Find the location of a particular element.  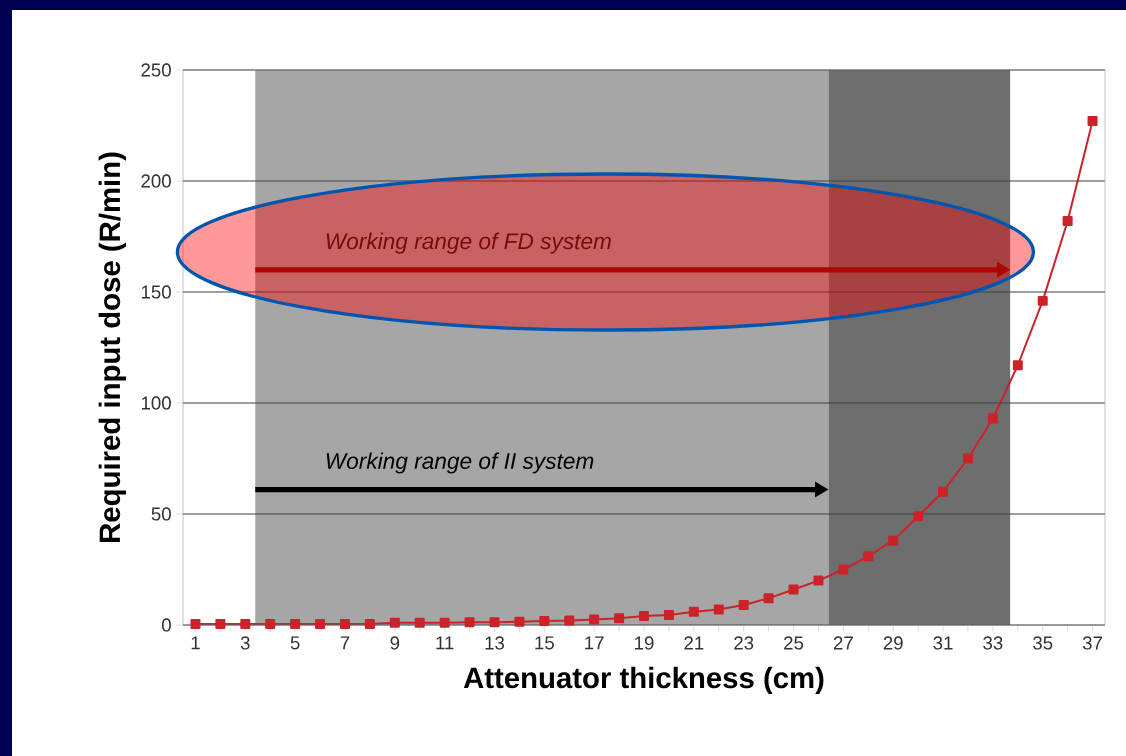

x-tick-label: 37 is located at coordinates (1092, 643).